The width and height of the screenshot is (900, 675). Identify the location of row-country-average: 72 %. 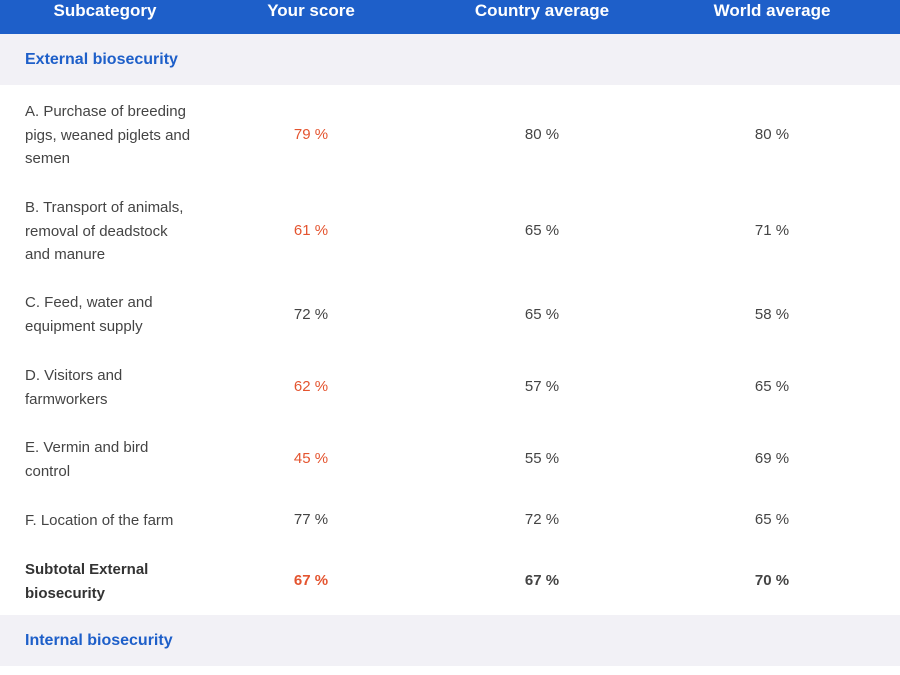
(542, 519).